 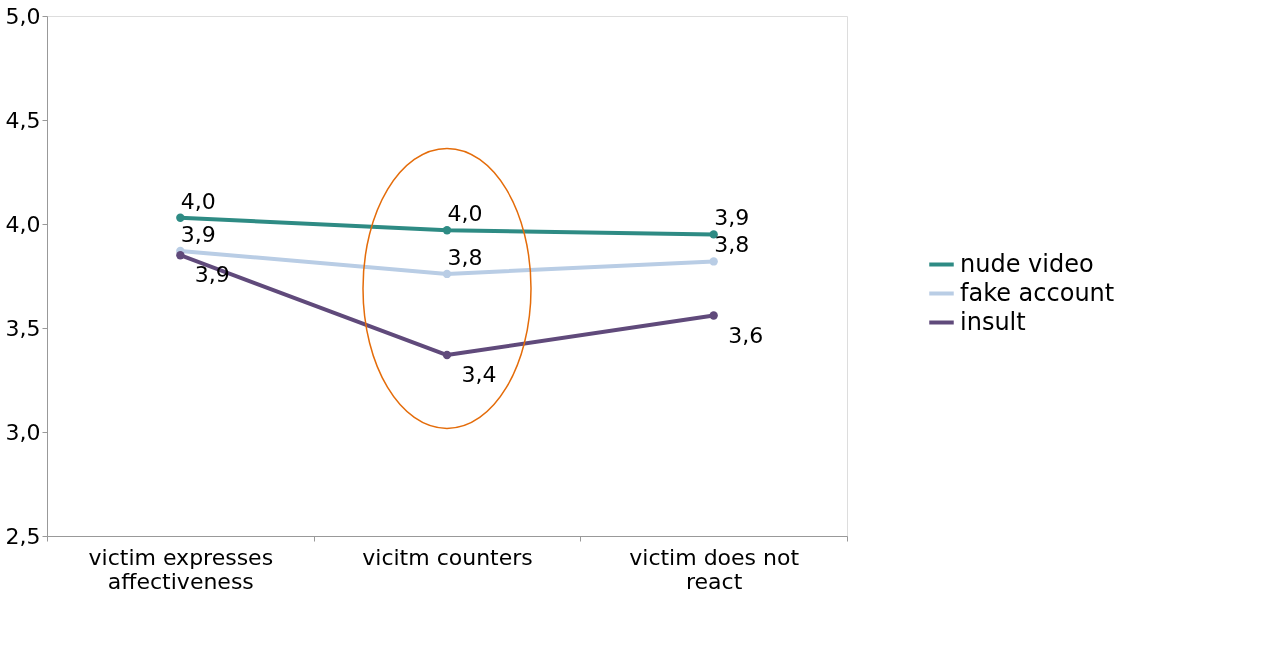 What do you see at coordinates (23, 224) in the screenshot?
I see `y-tick-label: 4,0` at bounding box center [23, 224].